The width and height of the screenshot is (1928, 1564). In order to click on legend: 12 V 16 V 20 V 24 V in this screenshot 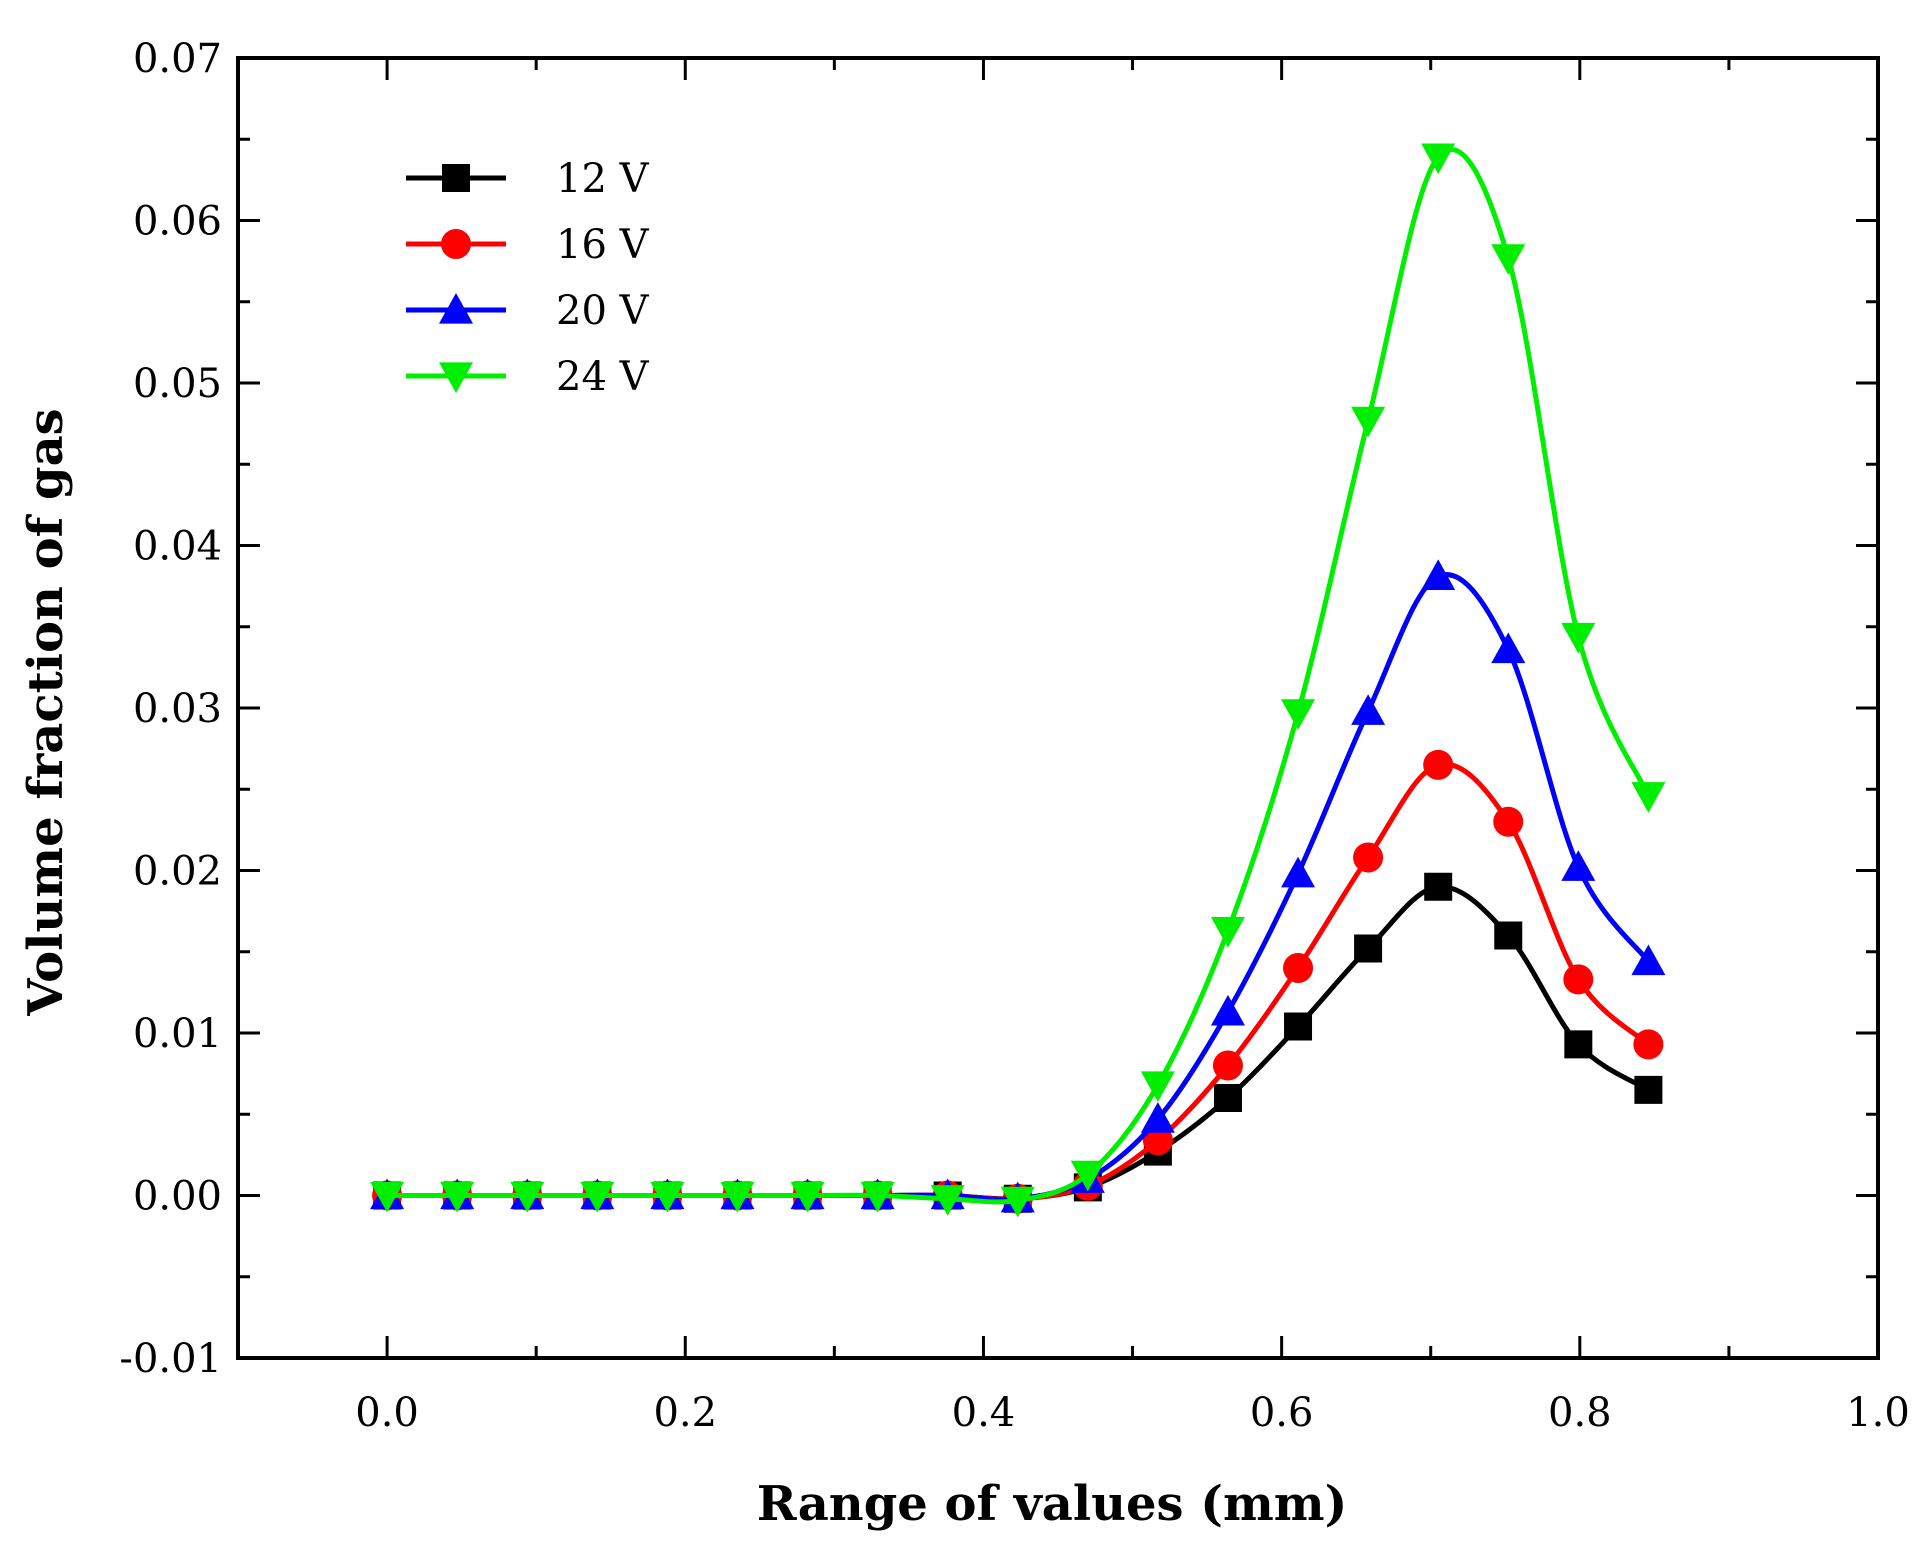, I will do `click(528, 278)`.